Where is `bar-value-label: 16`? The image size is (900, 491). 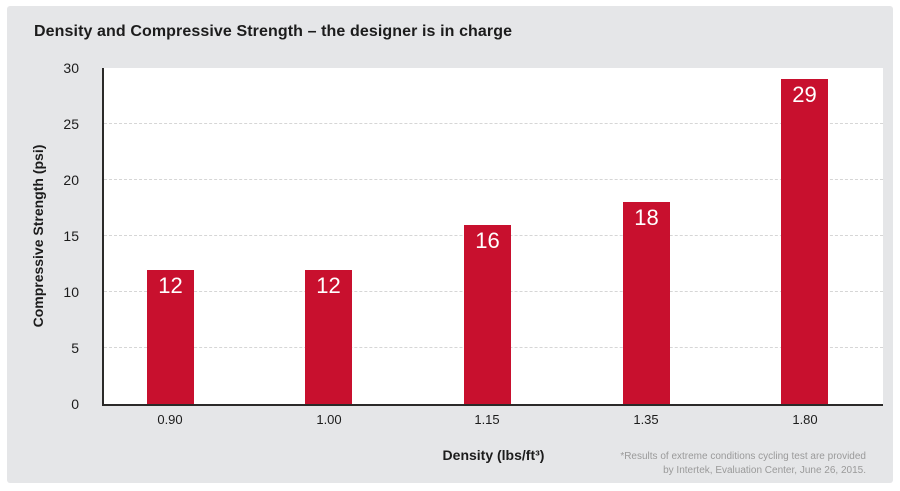
bar-value-label: 16 is located at coordinates (487, 240).